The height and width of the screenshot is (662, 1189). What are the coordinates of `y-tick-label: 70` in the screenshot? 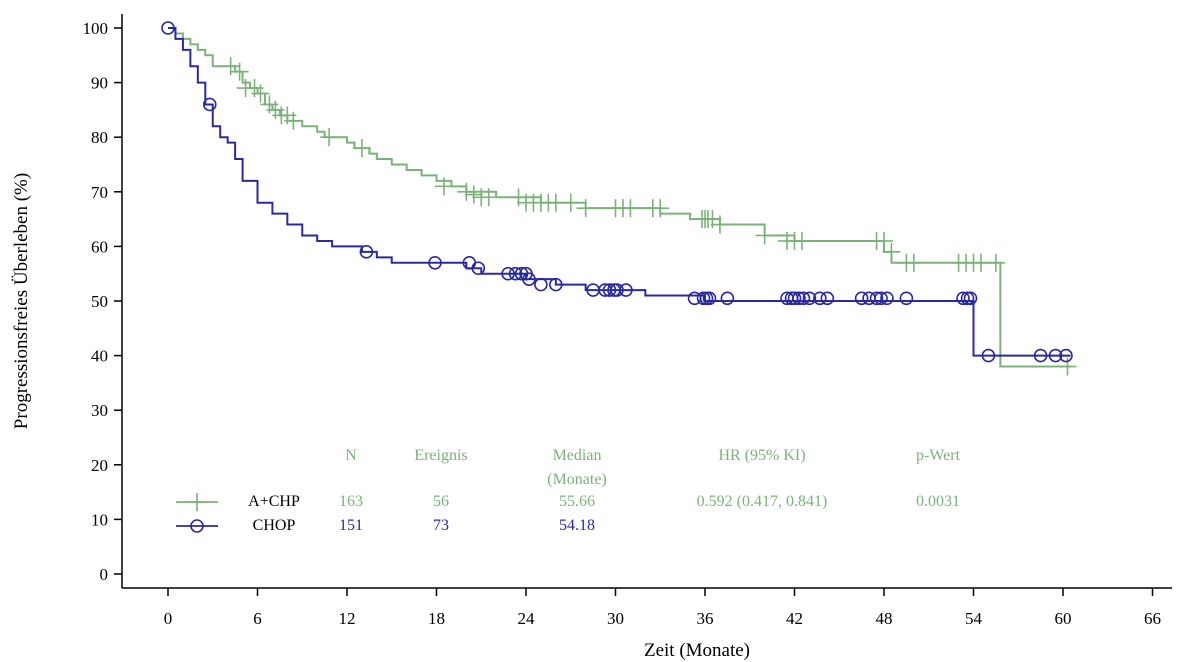 It's located at (99, 192).